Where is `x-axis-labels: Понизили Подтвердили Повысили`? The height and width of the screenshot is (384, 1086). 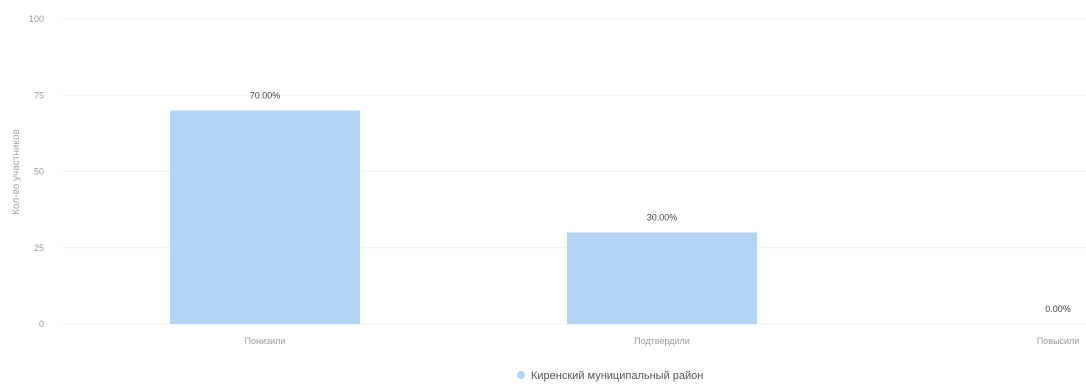 x-axis-labels: Понизили Подтвердили Повысили is located at coordinates (662, 341).